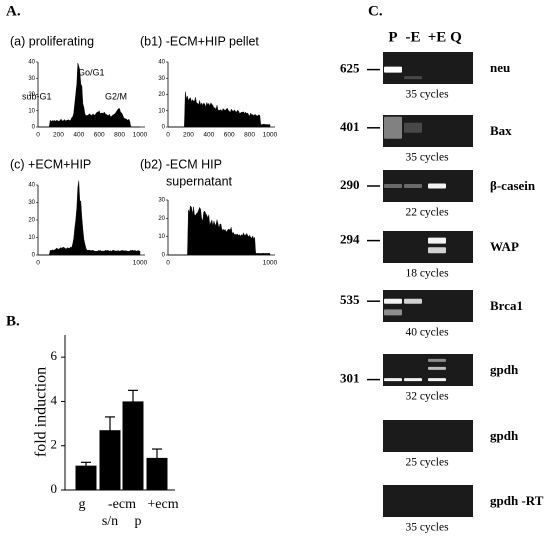 The image size is (548, 550). Describe the element at coordinates (52, 41) in the screenshot. I see `plot-title: (a) proliferating` at that location.